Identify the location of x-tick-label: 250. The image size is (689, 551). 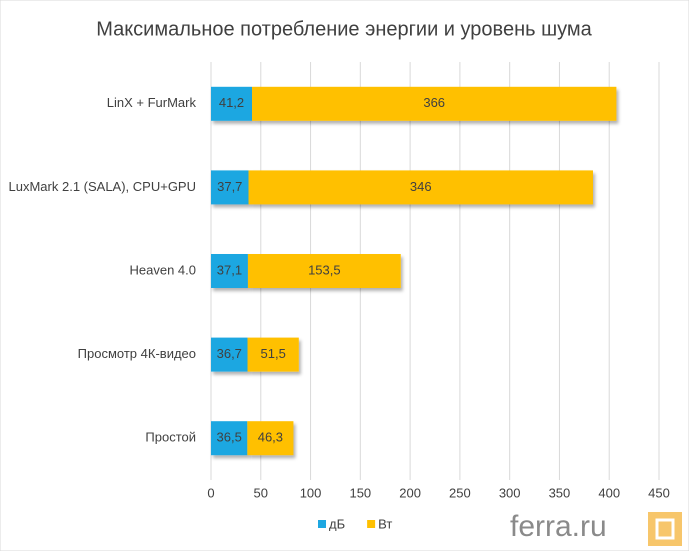
(460, 492).